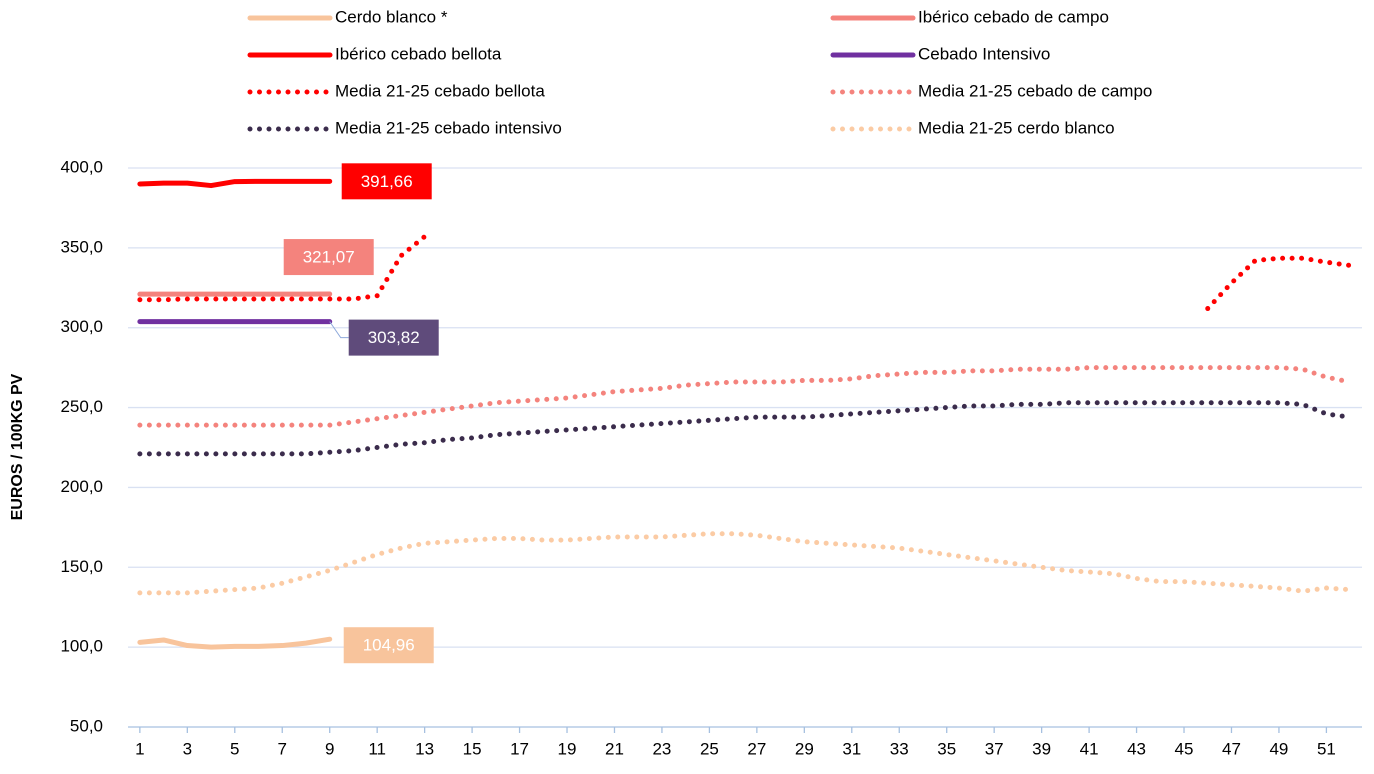  What do you see at coordinates (234, 748) in the screenshot?
I see `x-tick-label: 5` at bounding box center [234, 748].